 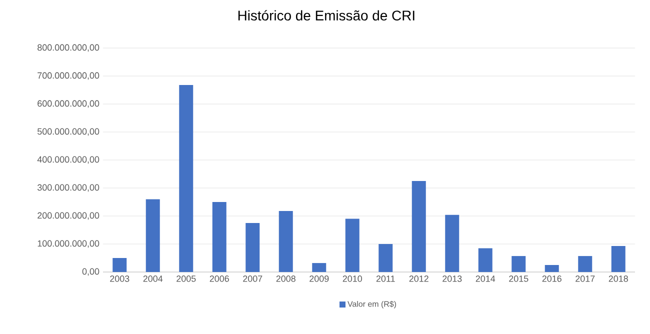 What do you see at coordinates (69, 76) in the screenshot?
I see `y-tick-label: 700.000.000,00` at bounding box center [69, 76].